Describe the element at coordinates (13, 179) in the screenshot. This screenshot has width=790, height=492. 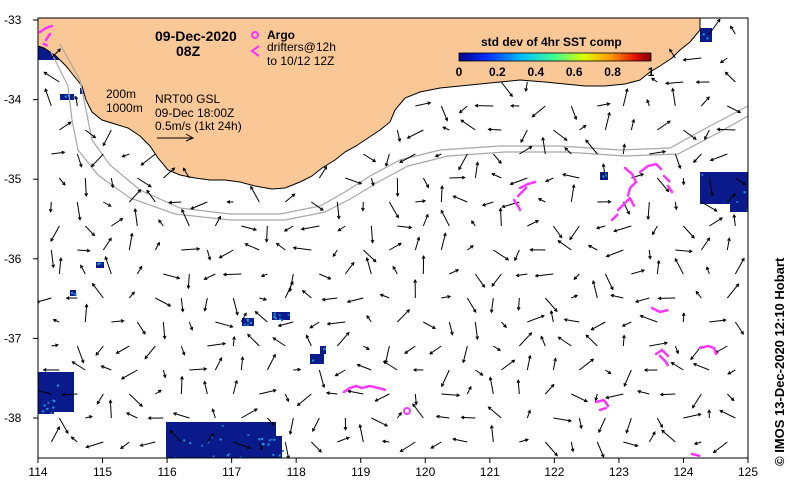
I see `y-tick-label: -35` at that location.